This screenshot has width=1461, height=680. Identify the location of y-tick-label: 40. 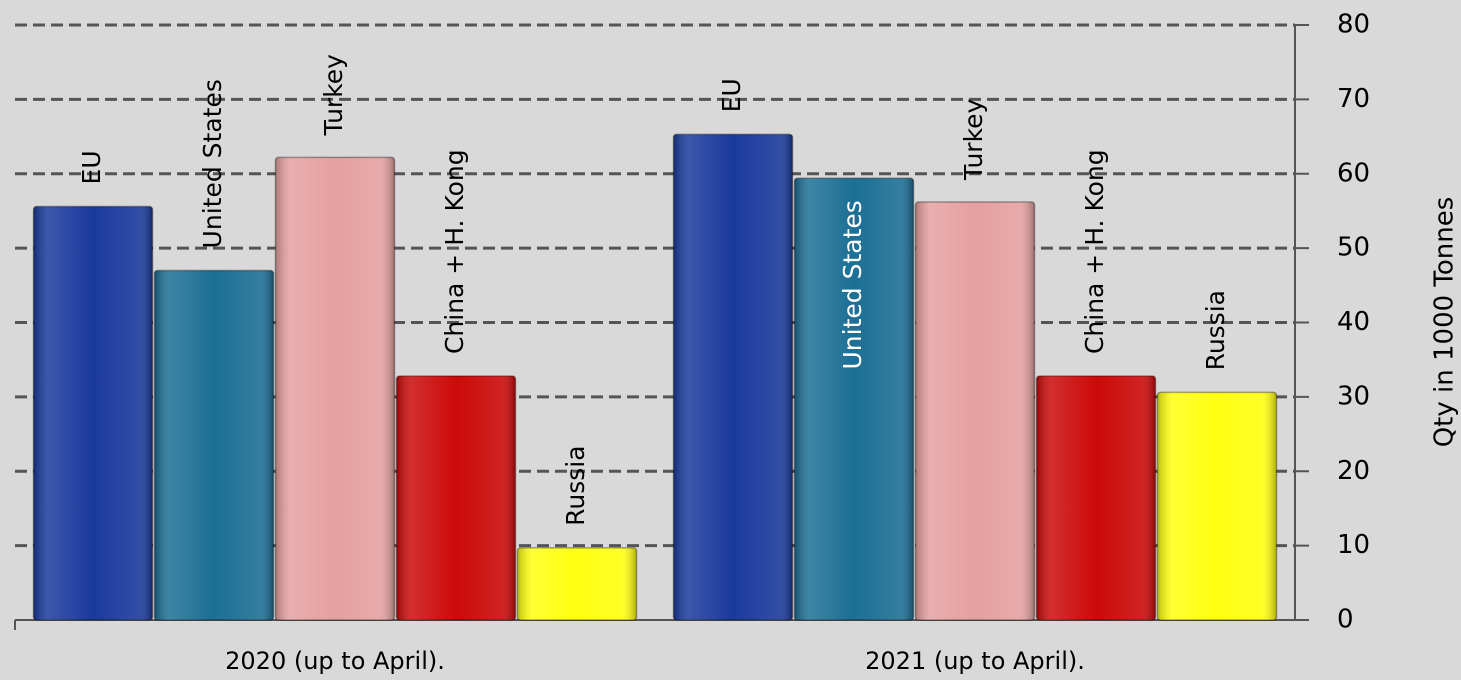
(1353, 322).